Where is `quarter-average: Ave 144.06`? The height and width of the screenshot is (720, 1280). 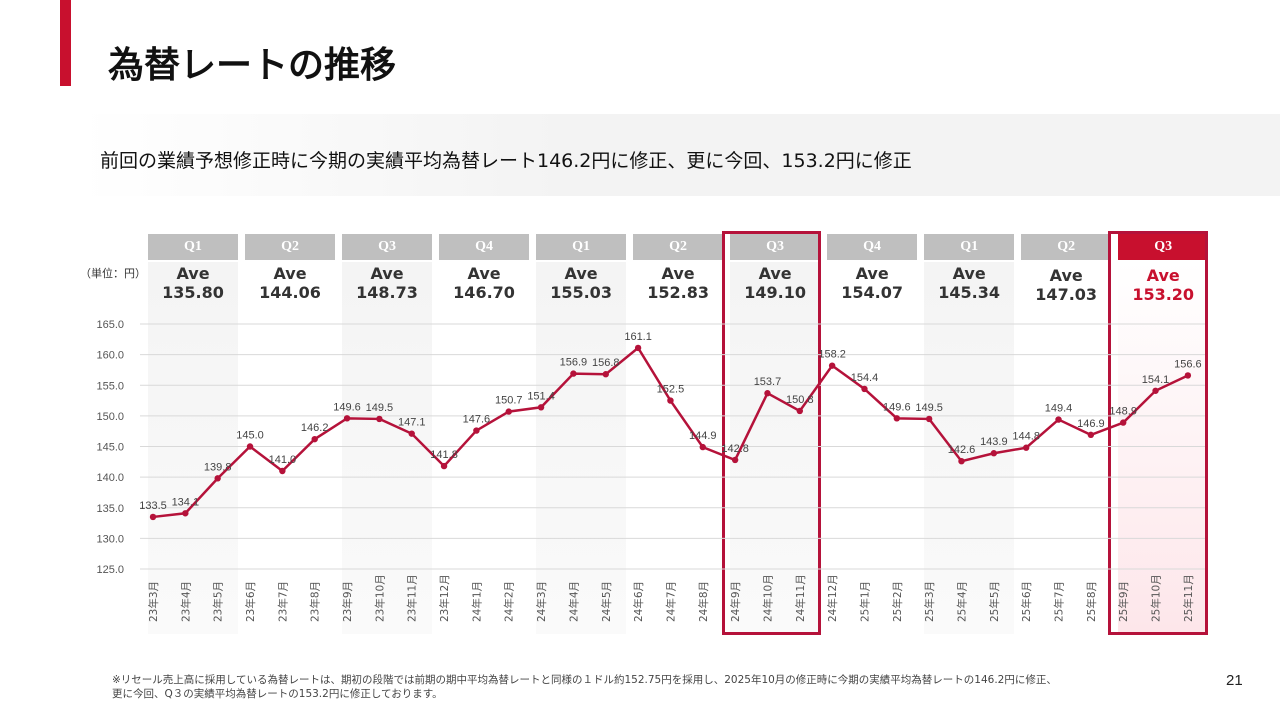 quarter-average: Ave 144.06 is located at coordinates (290, 283).